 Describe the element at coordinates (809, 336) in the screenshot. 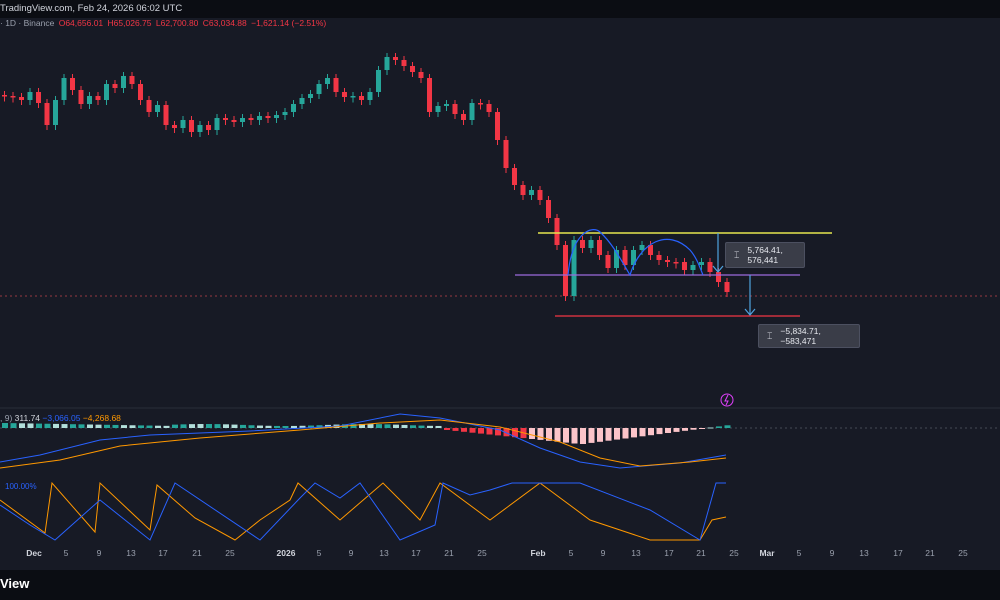

I see `measure-down-box: ⌶ −5,834.71, −583,471` at that location.